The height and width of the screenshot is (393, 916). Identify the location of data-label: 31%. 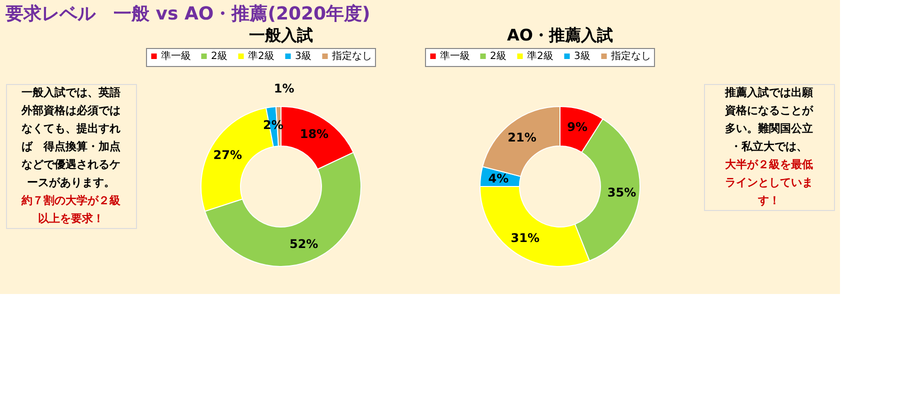
(525, 237).